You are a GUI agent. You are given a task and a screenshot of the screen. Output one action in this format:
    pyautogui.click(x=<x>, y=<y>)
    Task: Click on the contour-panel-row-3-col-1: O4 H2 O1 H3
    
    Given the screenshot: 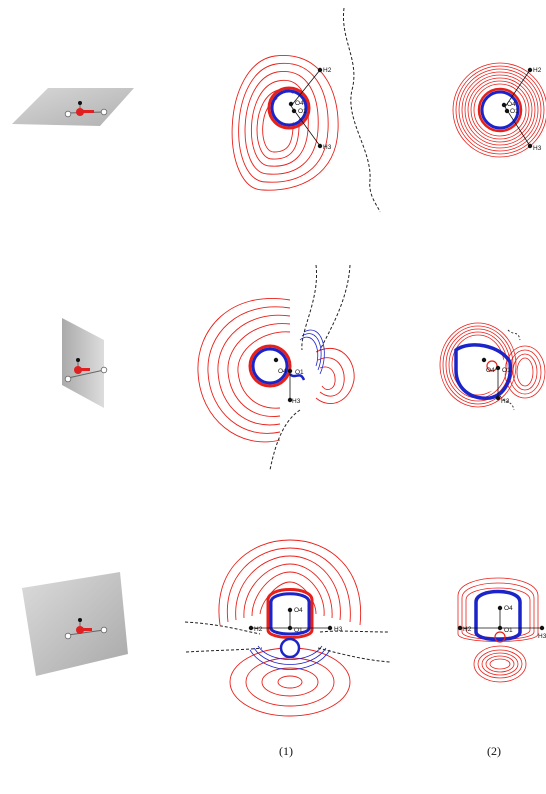 What is the action you would take?
    pyautogui.click(x=287, y=628)
    